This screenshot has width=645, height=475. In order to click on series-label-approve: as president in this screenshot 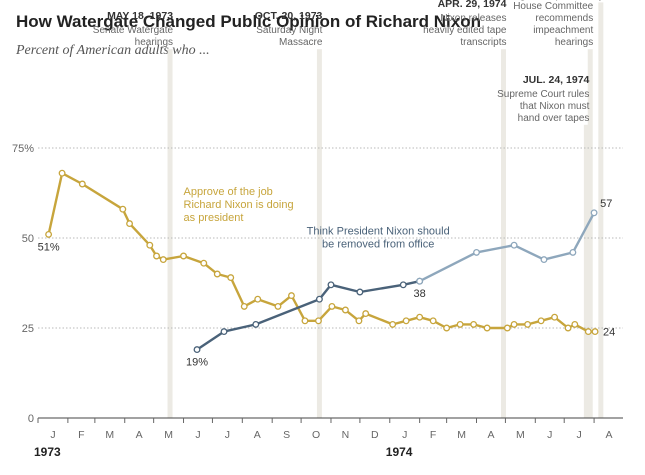, I will do `click(214, 218)`.